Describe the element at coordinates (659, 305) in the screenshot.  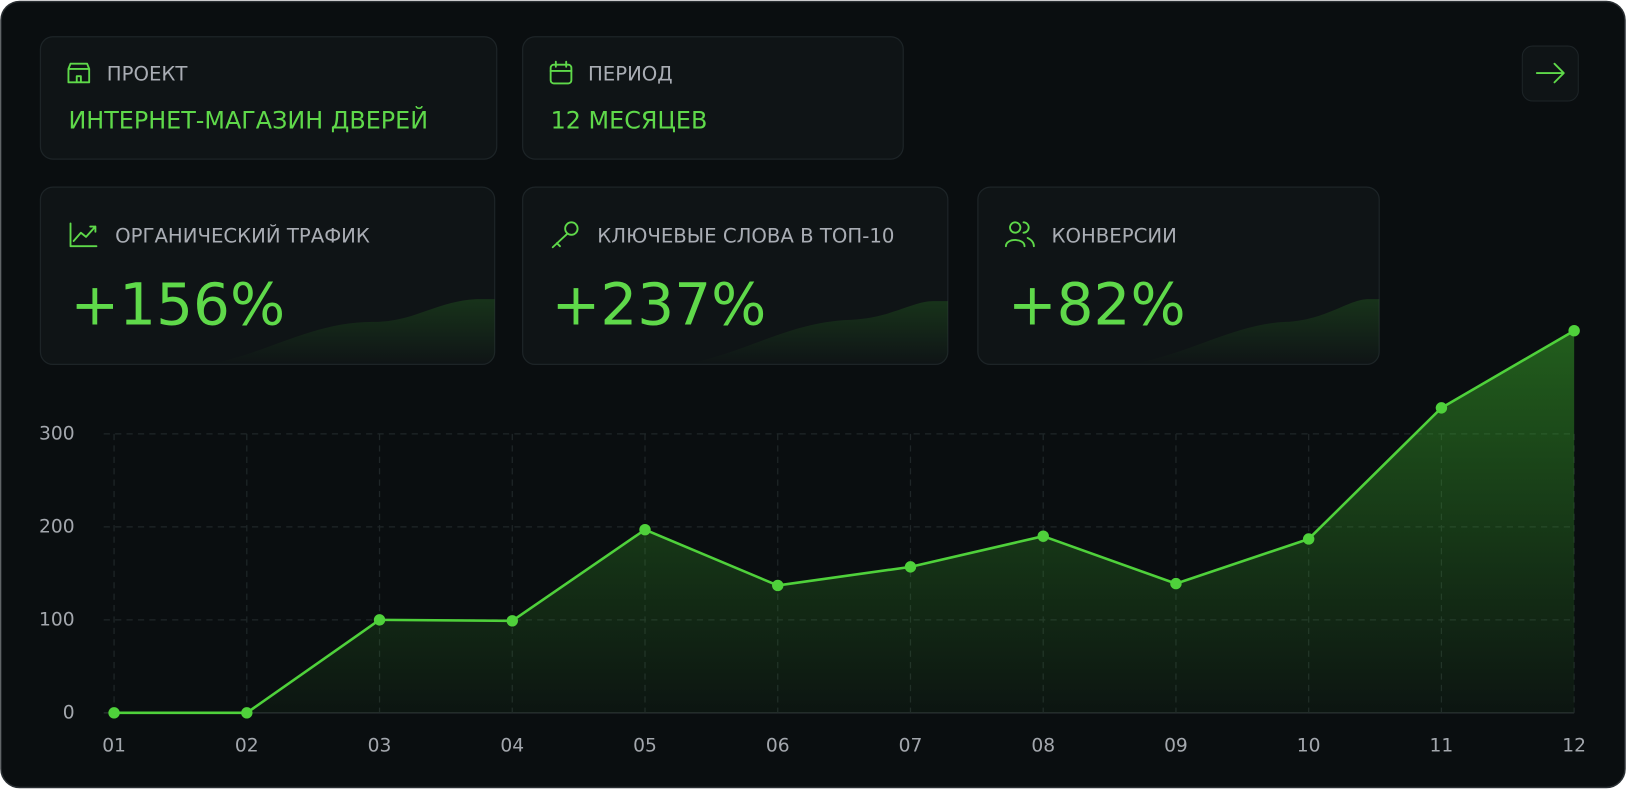
I see `metric-value: +237%` at that location.